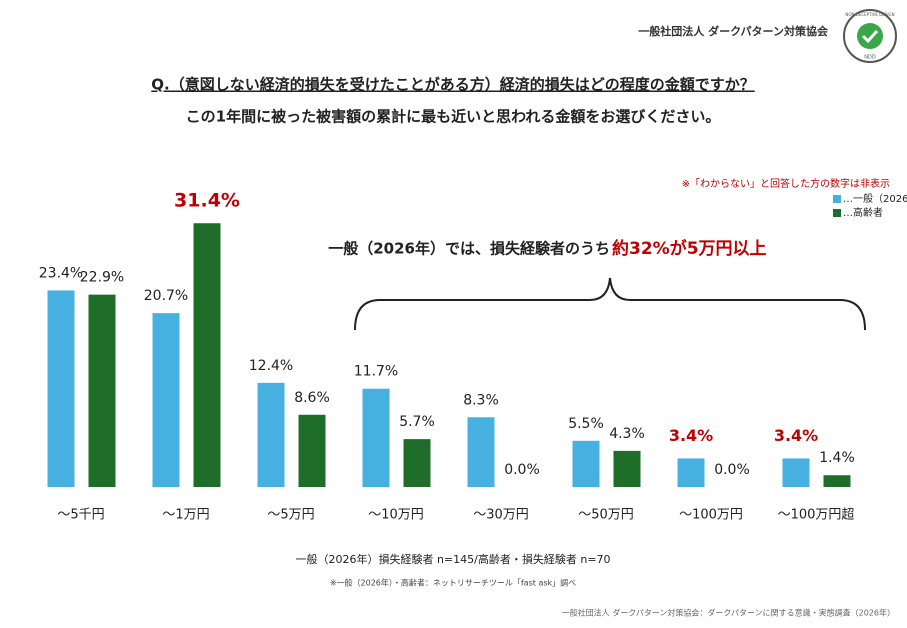 The width and height of the screenshot is (907, 628). What do you see at coordinates (290, 515) in the screenshot?
I see `x-tick-label: ～5万円` at bounding box center [290, 515].